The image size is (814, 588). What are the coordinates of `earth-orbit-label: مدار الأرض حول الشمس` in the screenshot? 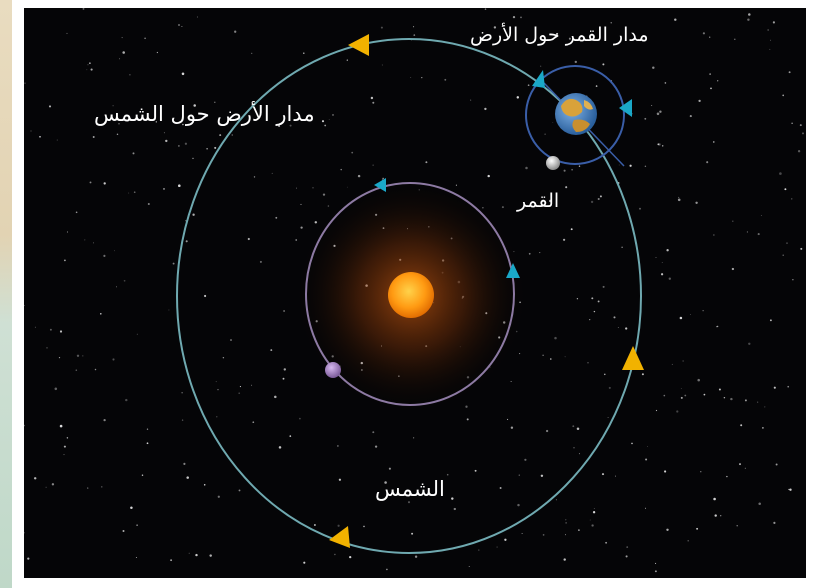 It's located at (204, 114).